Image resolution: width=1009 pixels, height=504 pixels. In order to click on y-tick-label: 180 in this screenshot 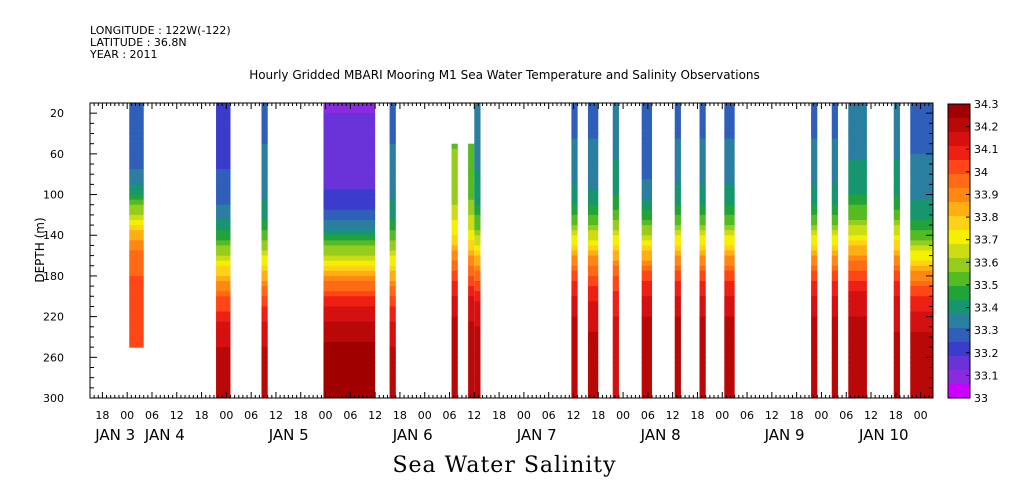, I will do `click(53, 276)`.